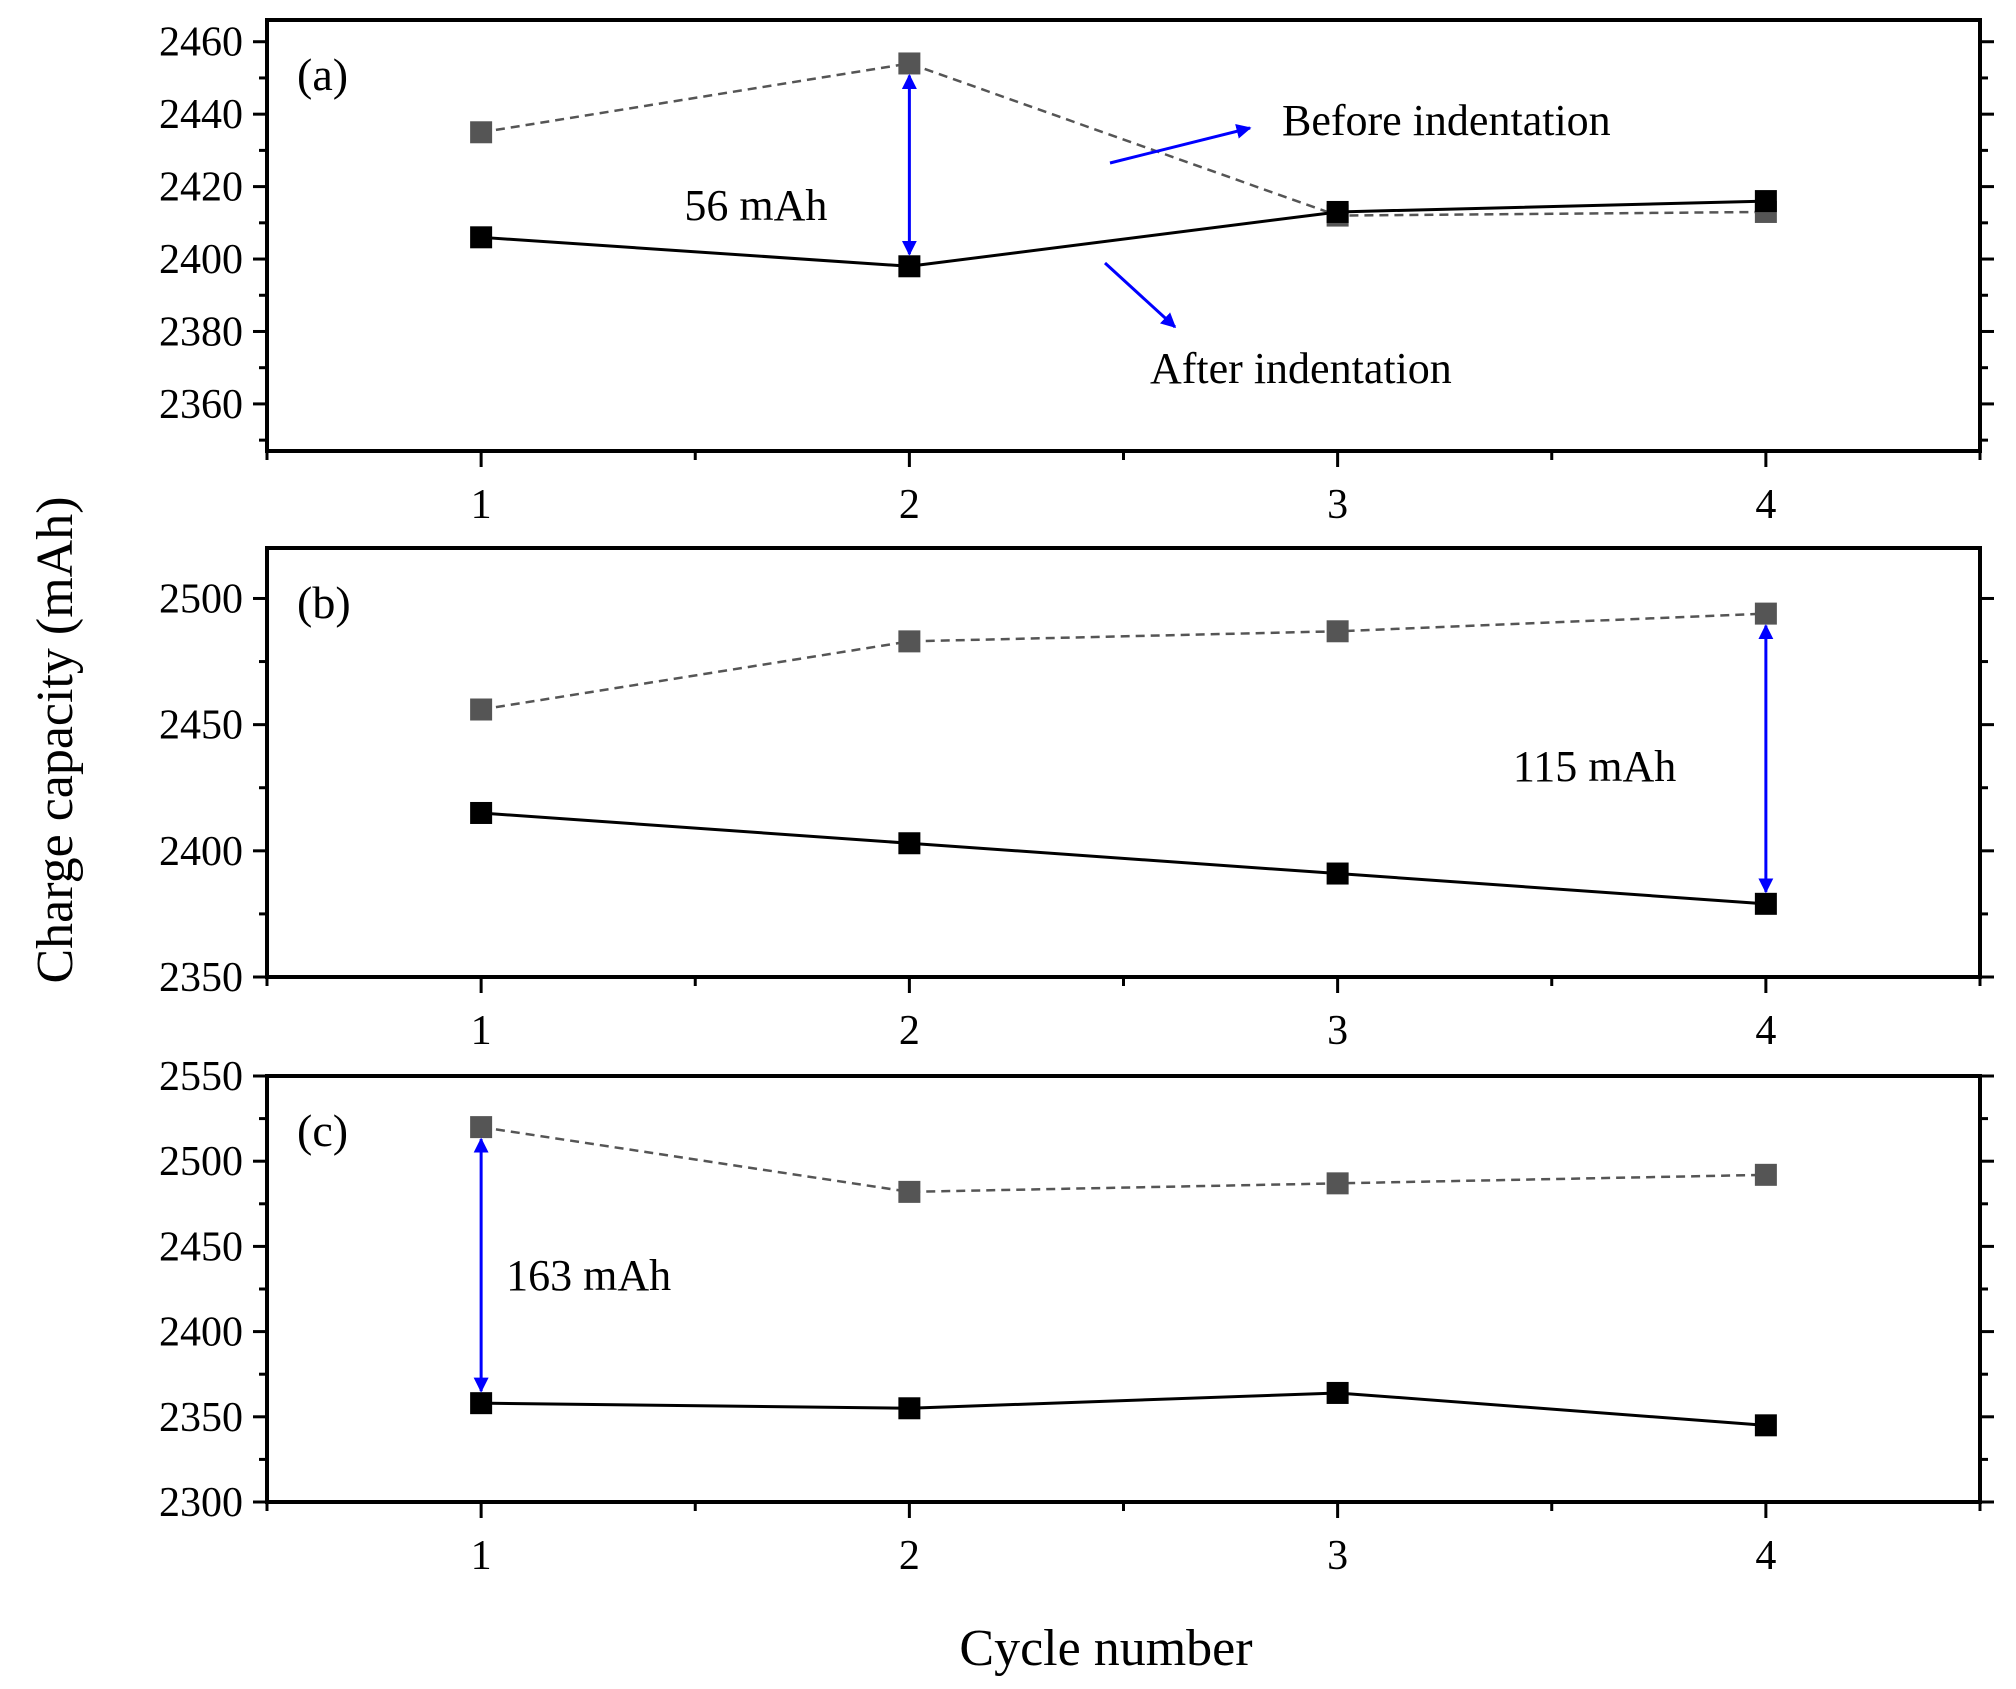  Describe the element at coordinates (1446, 120) in the screenshot. I see `callout-label-before: Before indentation` at that location.